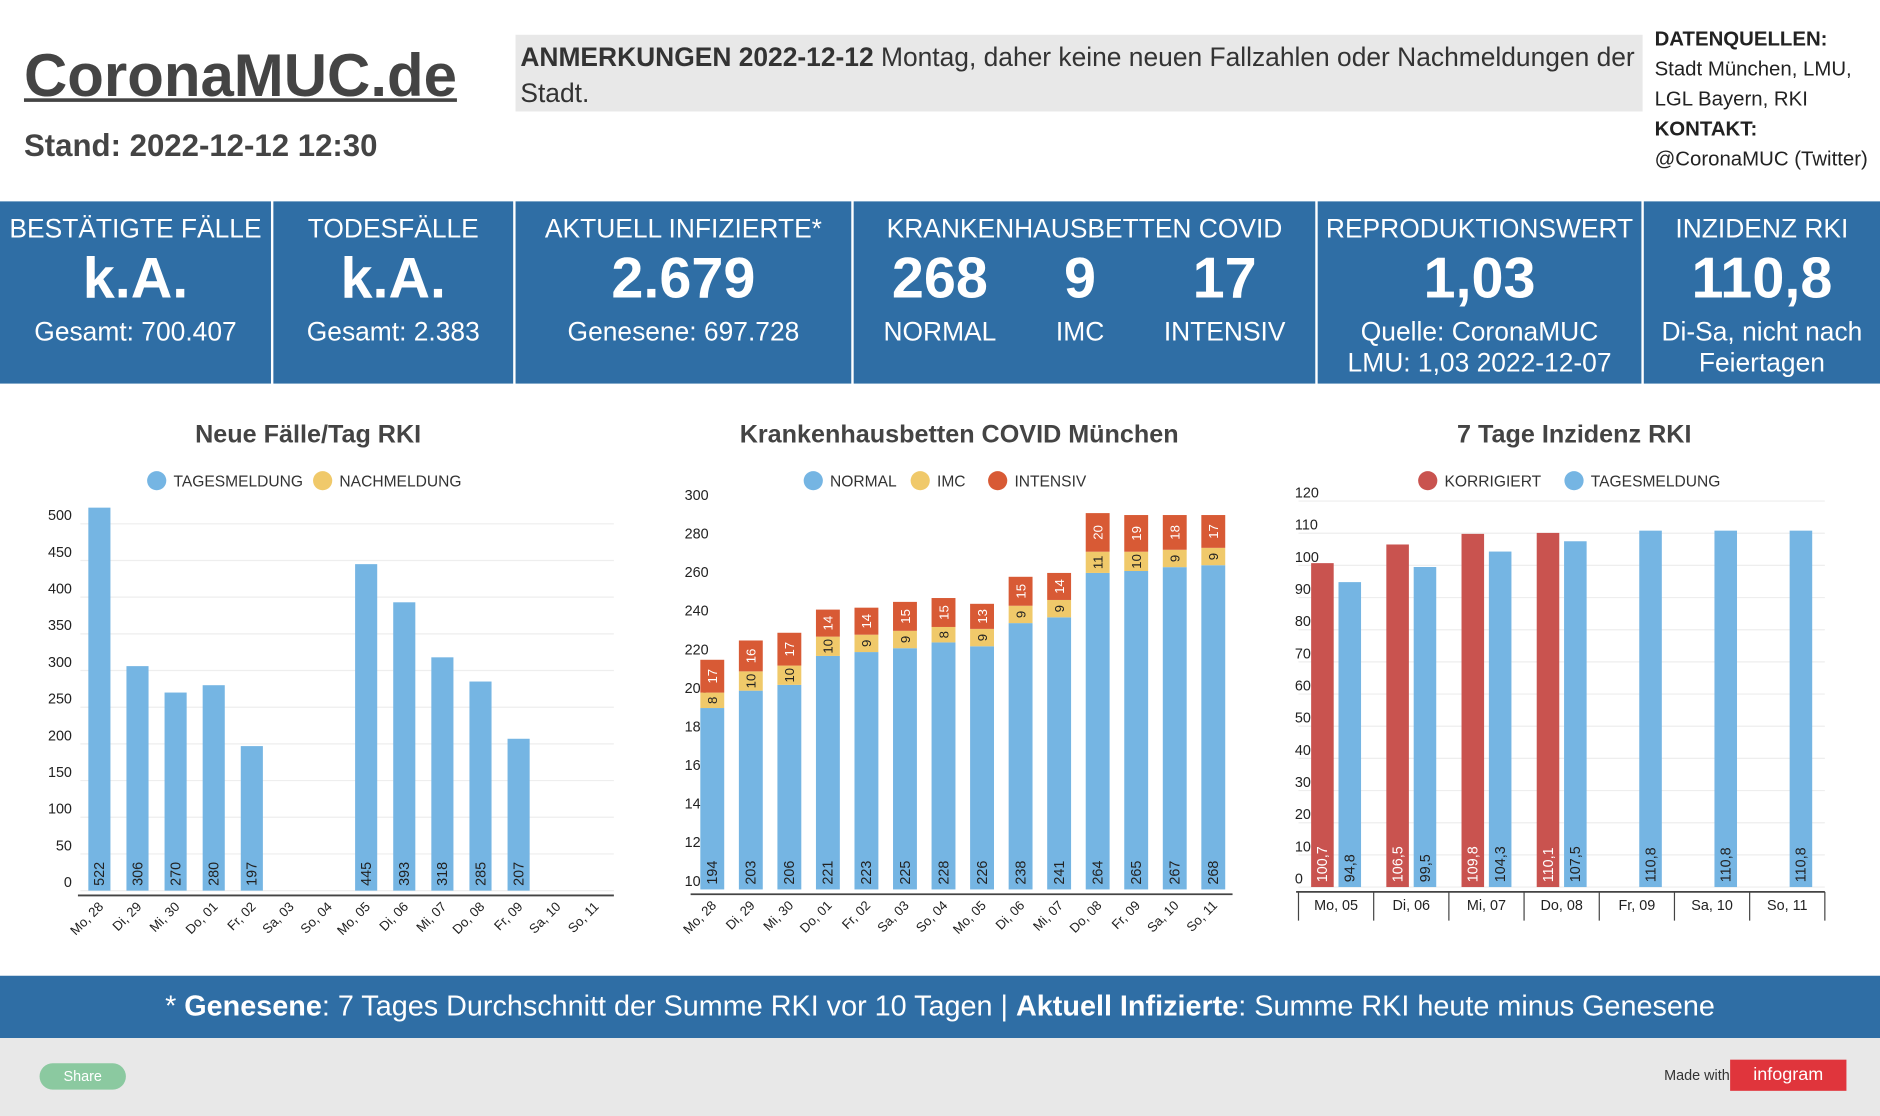 The image size is (1880, 1116). Describe the element at coordinates (215, 874) in the screenshot. I see `value-label: 280` at that location.